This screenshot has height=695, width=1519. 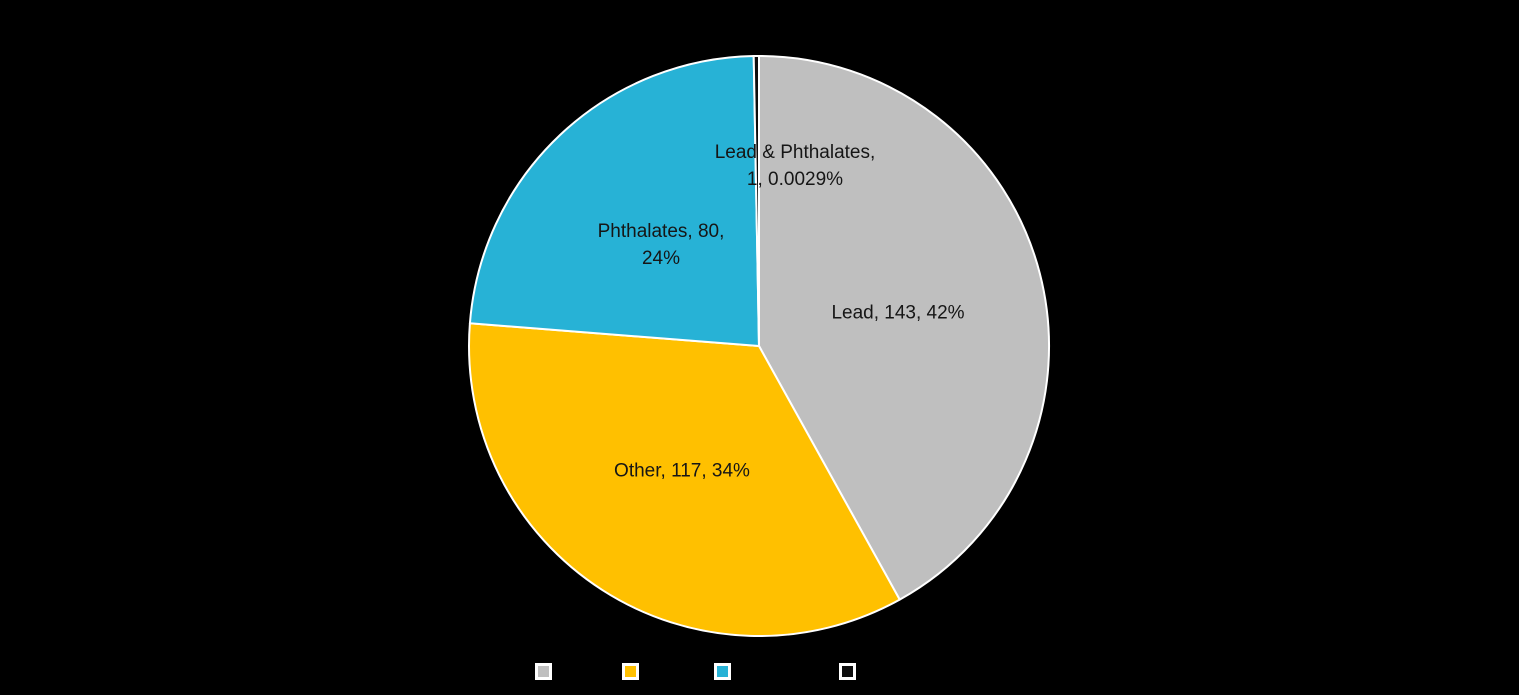 I want to click on chart-legend: Lead Other Phthalates Lead & Phthalates, so click(x=759, y=671).